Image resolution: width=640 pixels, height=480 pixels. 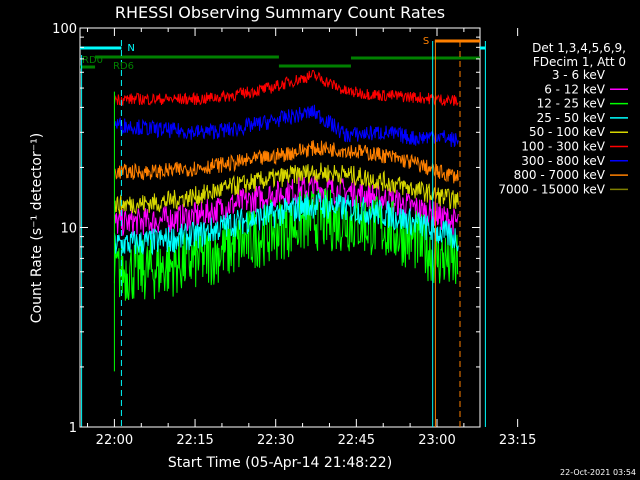 I want to click on legend-entry-label: 100 - 300 keV, so click(x=563, y=147).